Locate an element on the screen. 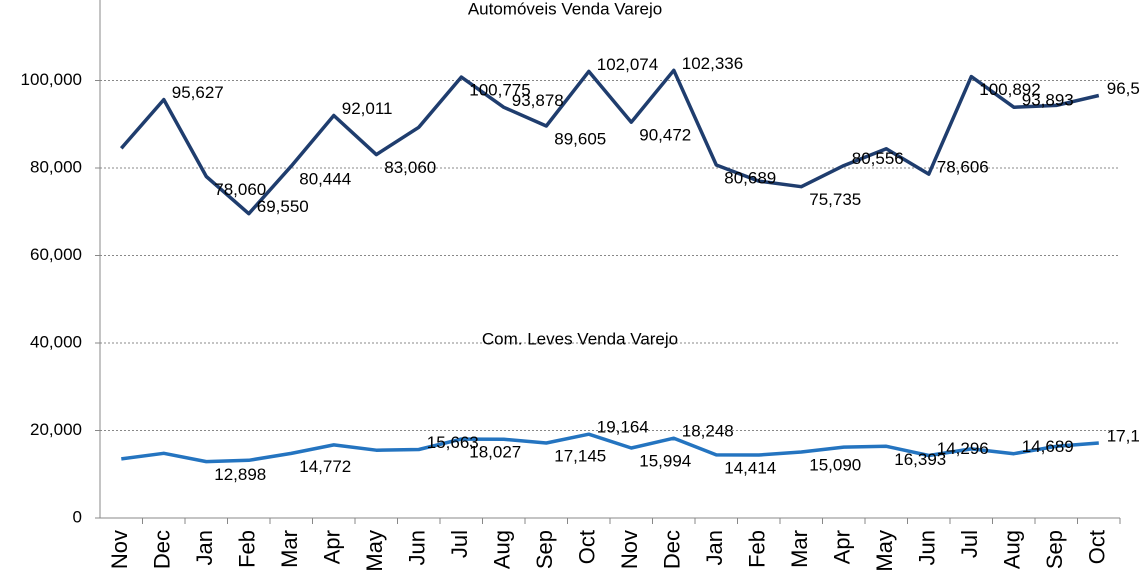 The width and height of the screenshot is (1140, 570). data-label: 15,090 is located at coordinates (835, 464).